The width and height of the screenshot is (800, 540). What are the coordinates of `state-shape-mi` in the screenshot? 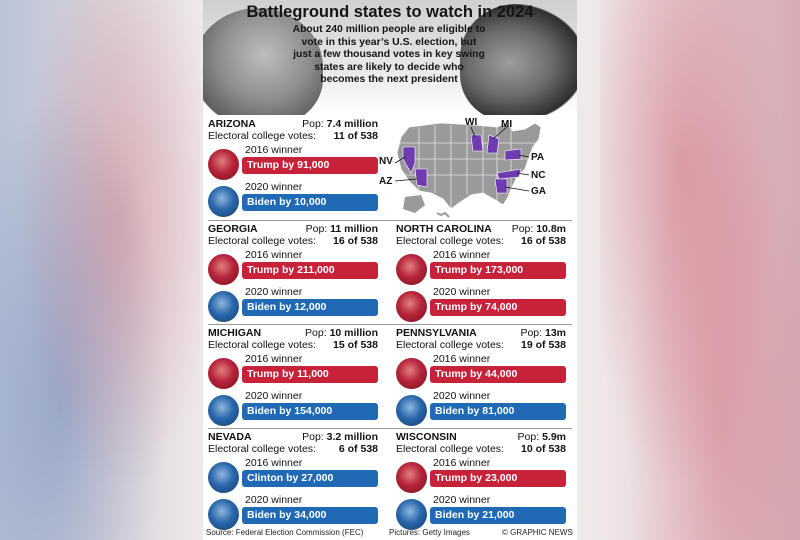 It's located at (493, 144).